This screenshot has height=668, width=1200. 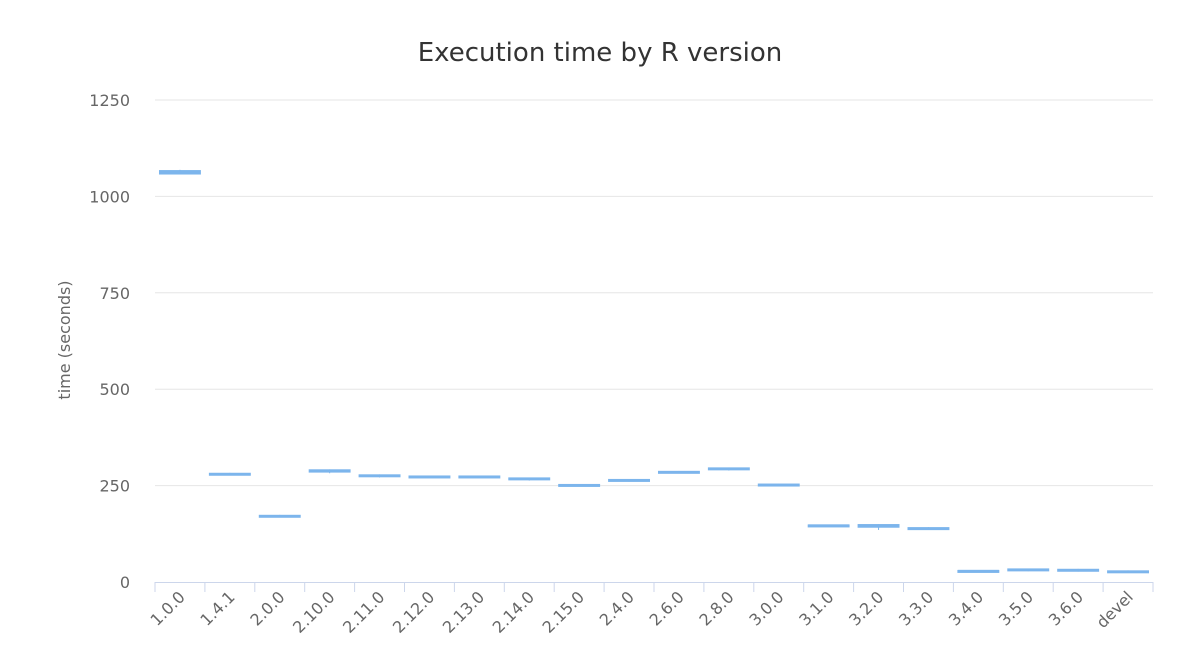 What do you see at coordinates (429, 477) in the screenshot?
I see `box-2.12.0` at bounding box center [429, 477].